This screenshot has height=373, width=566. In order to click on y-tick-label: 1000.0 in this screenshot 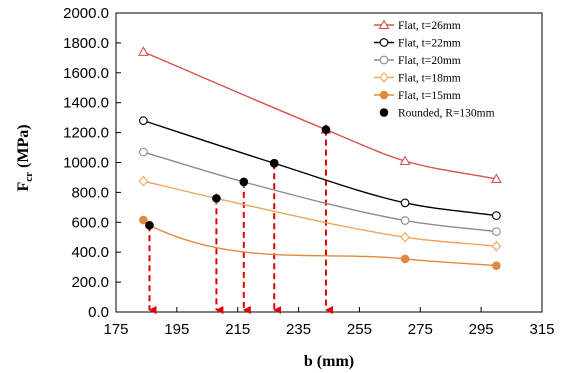, I will do `click(86, 163)`.